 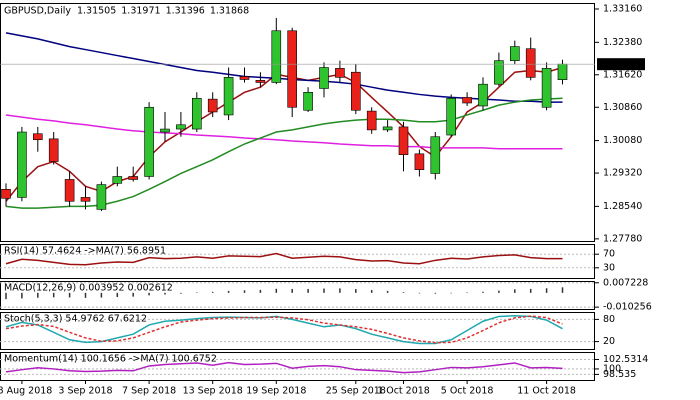 I want to click on x-tick-label: 28 Aug 2018, so click(x=26, y=391).